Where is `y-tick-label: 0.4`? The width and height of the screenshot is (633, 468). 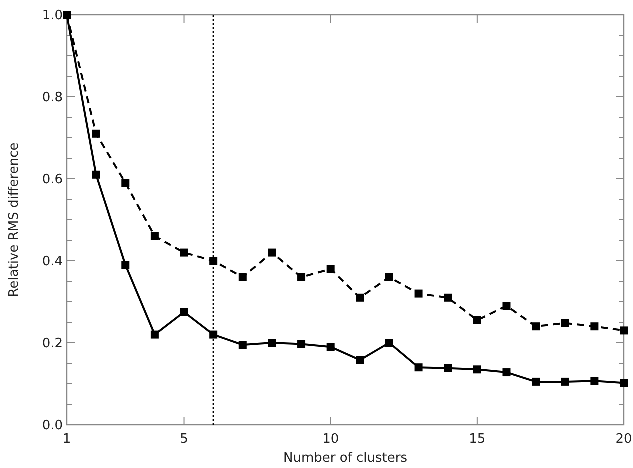 y-tick-label: 0.4 is located at coordinates (52, 262).